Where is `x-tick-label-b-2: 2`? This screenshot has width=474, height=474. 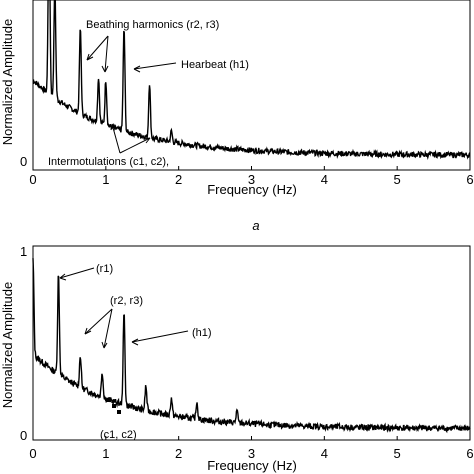 x-tick-label-b-2: 2 is located at coordinates (178, 453).